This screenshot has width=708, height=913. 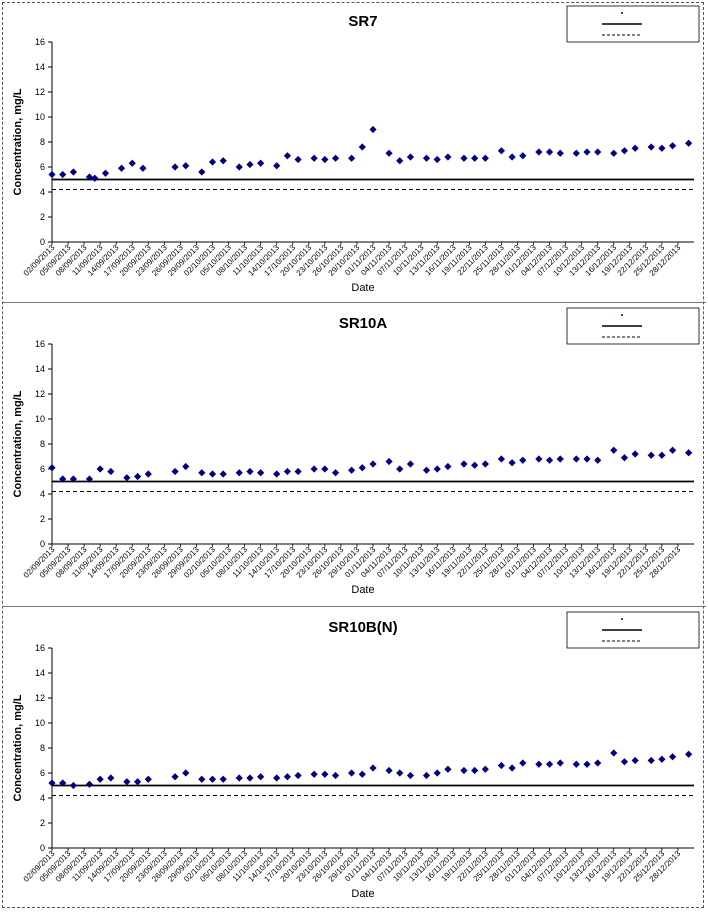 What do you see at coordinates (633, 24) in the screenshot?
I see `legend-box` at bounding box center [633, 24].